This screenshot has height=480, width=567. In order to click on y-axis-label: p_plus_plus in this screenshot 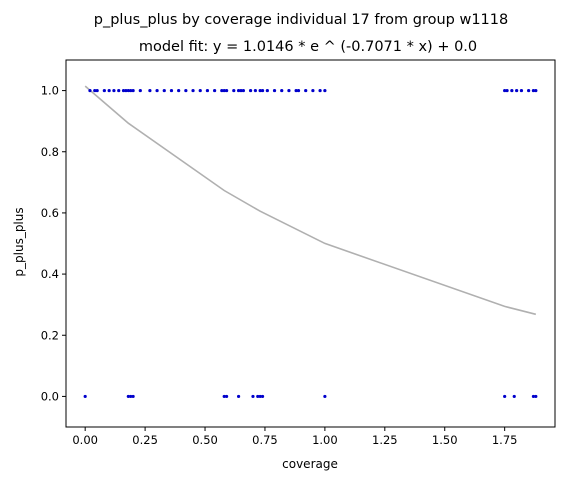, I will do `click(19, 241)`.